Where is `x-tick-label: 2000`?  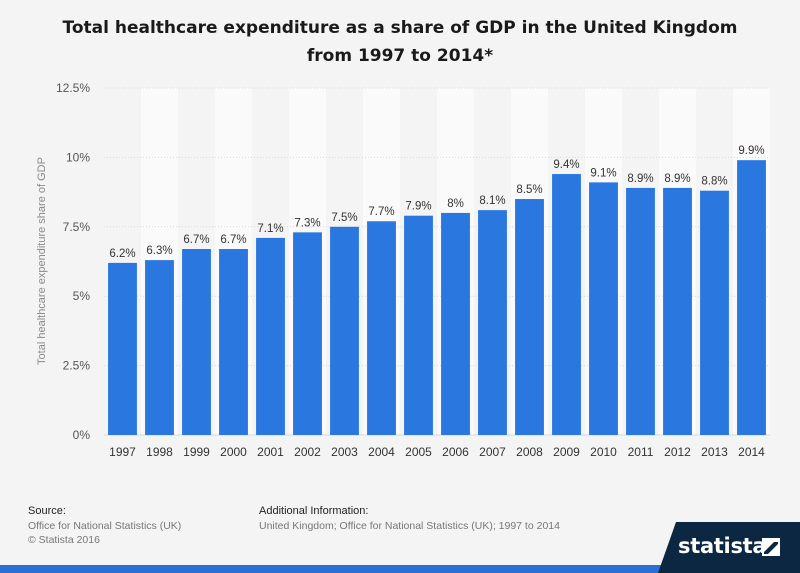 x-tick-label: 2000 is located at coordinates (233, 452).